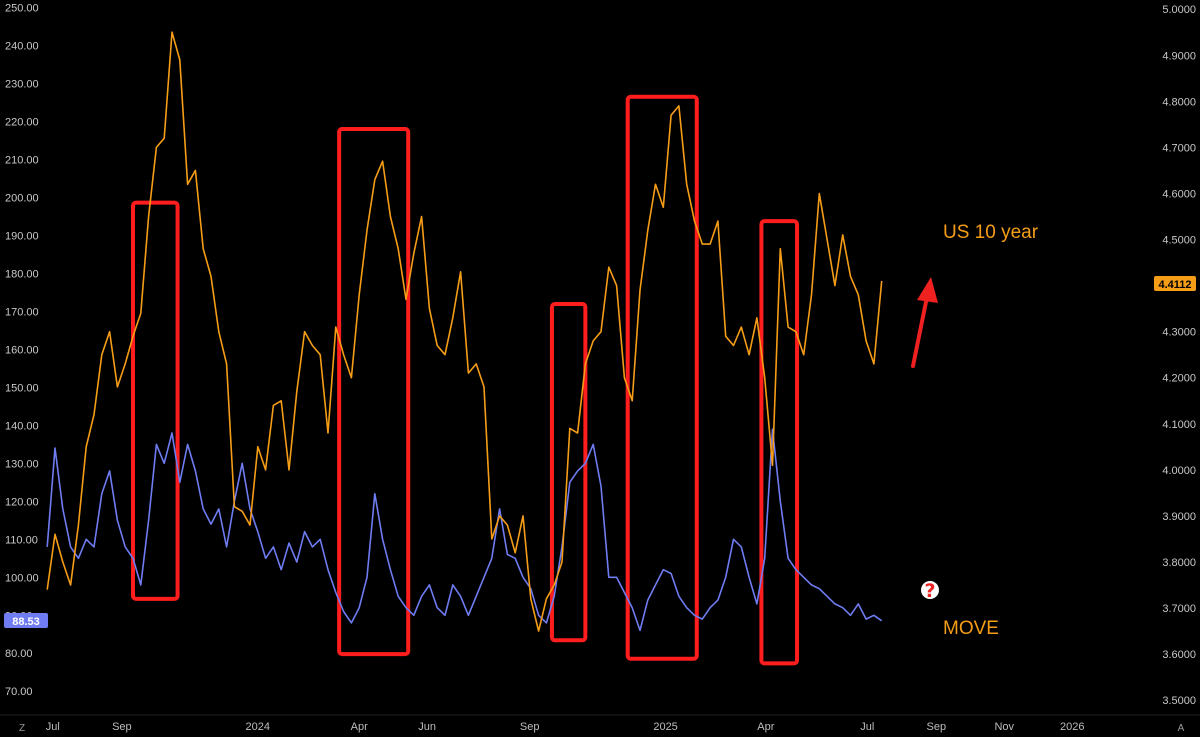  What do you see at coordinates (19, 692) in the screenshot?
I see `left-tick-label: 70.00` at bounding box center [19, 692].